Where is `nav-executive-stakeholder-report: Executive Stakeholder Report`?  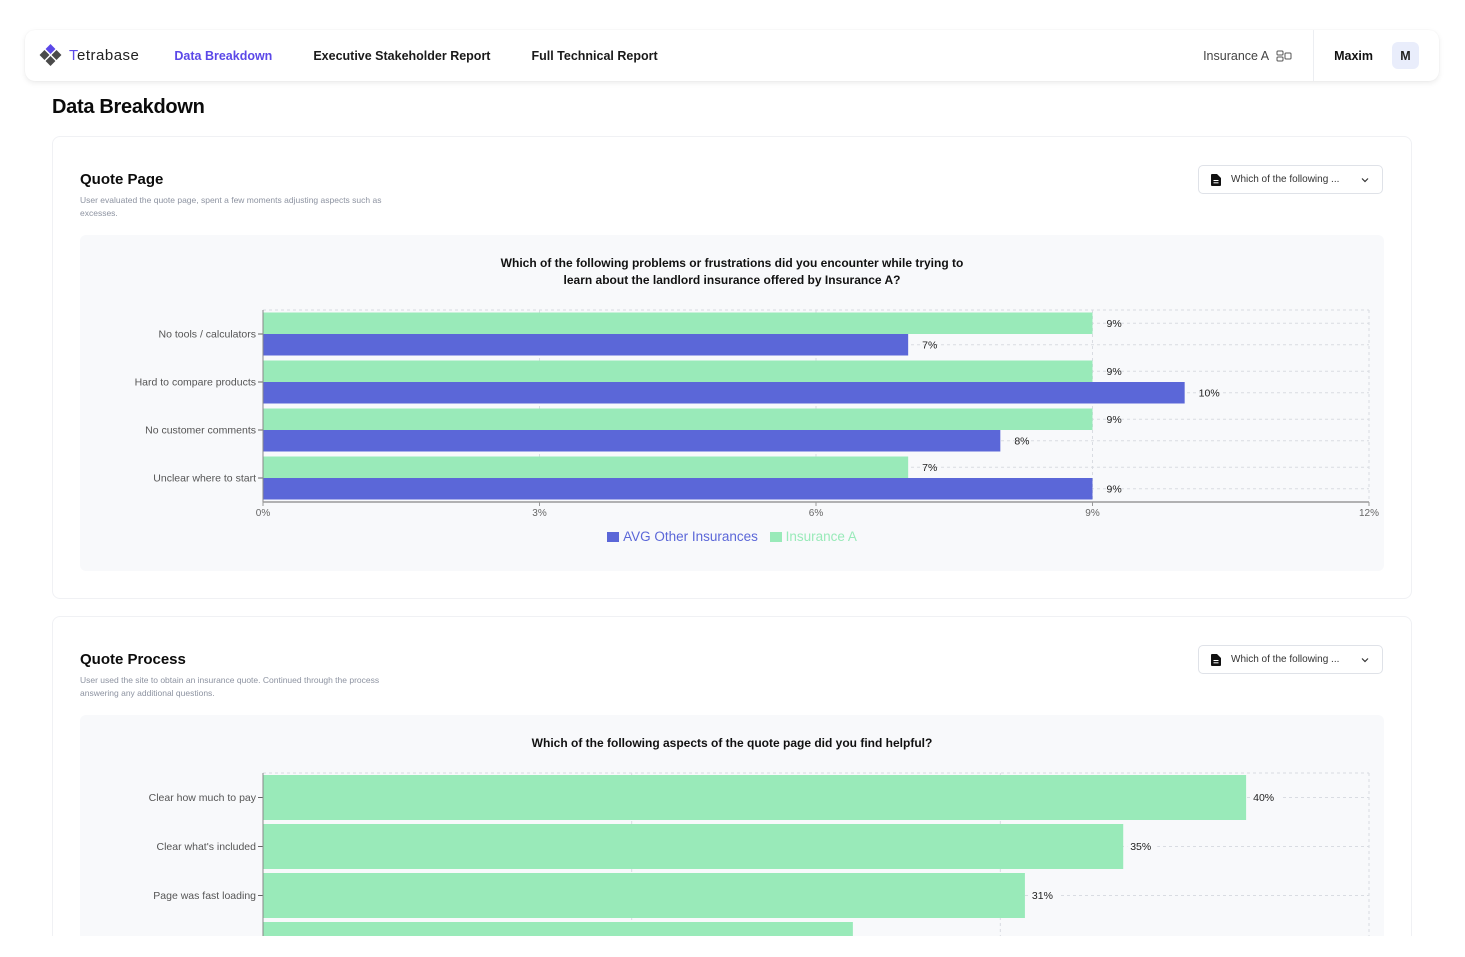 nav-executive-stakeholder-report: Executive Stakeholder Report is located at coordinates (402, 55).